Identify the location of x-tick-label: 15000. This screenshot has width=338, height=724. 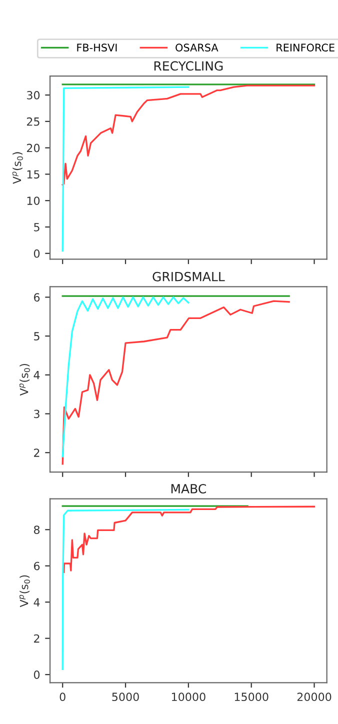
(251, 697).